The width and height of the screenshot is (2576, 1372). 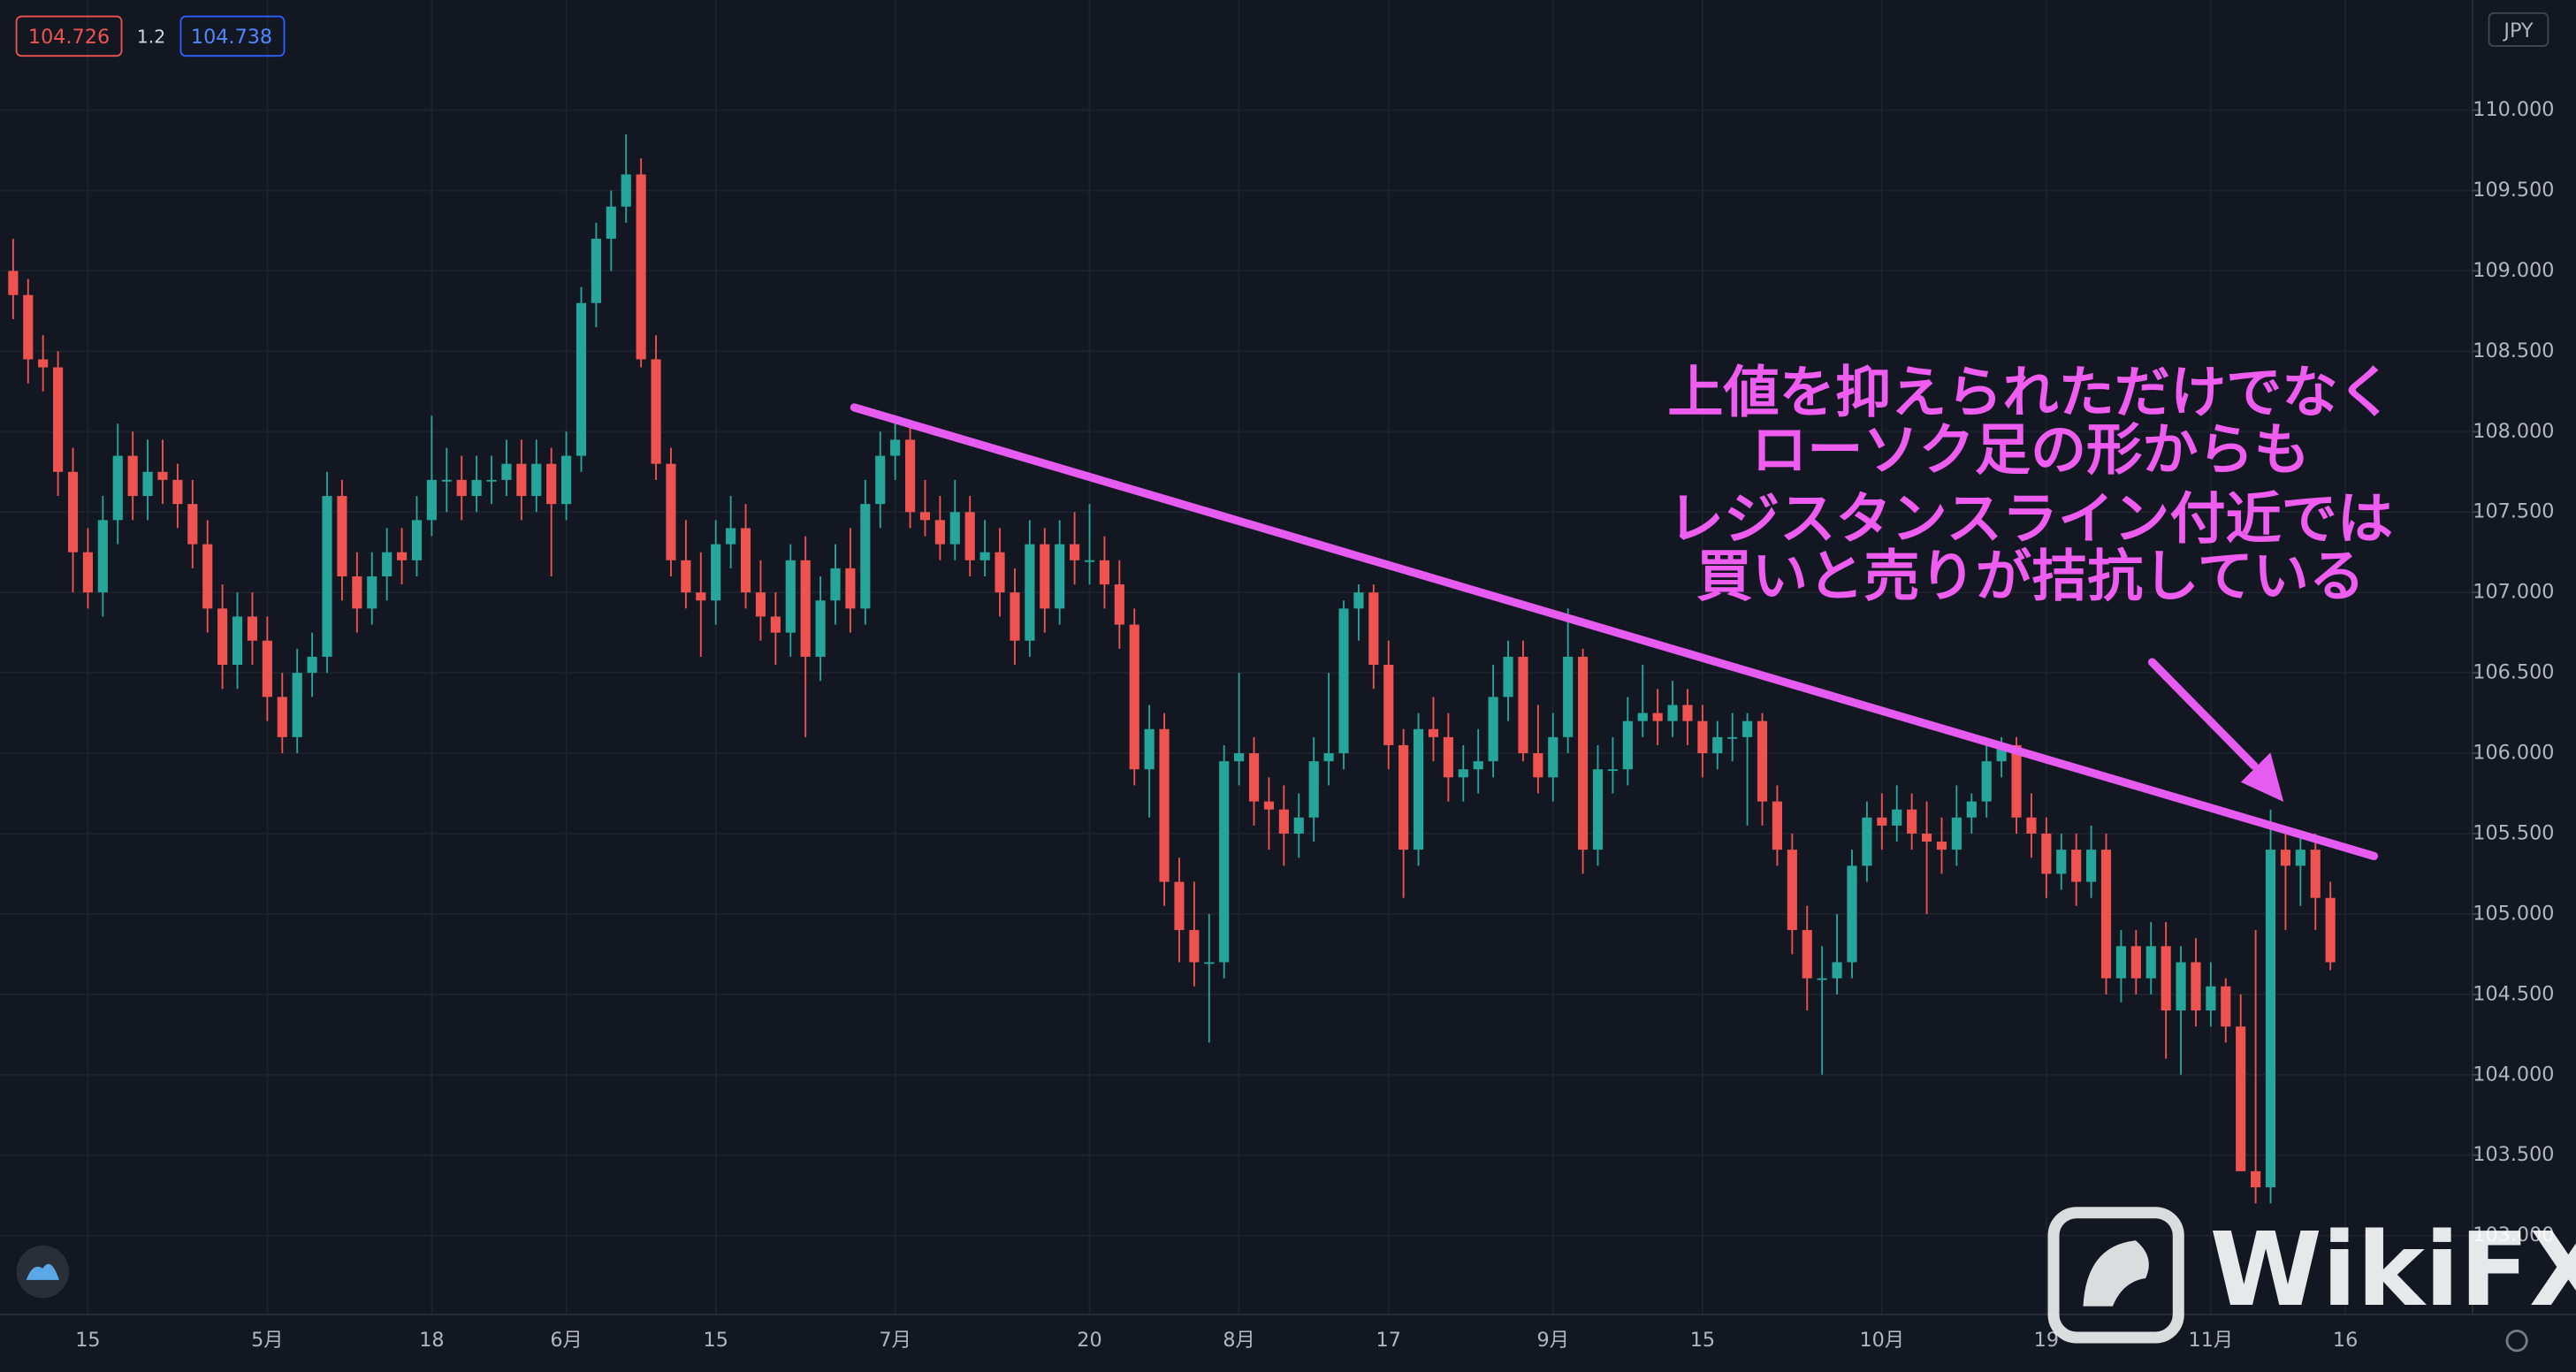 What do you see at coordinates (2513, 993) in the screenshot?
I see `y-tick-label: 104.500` at bounding box center [2513, 993].